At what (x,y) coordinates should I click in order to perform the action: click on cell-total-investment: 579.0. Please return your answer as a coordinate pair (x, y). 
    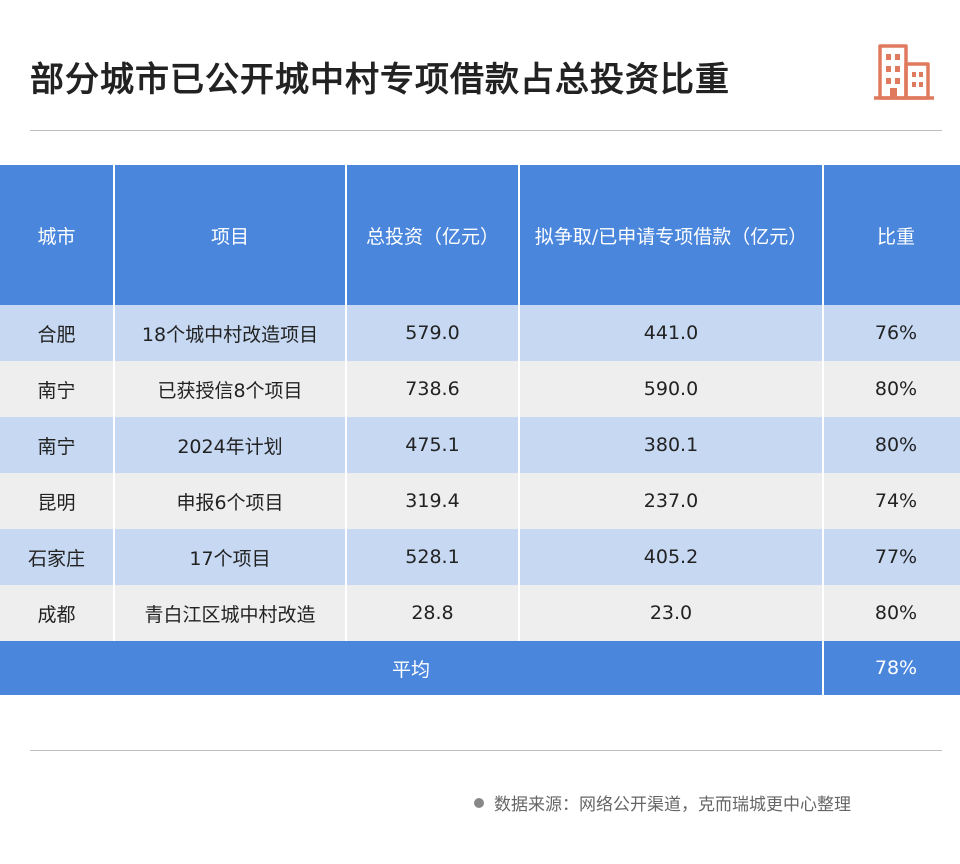
    Looking at the image, I should click on (433, 333).